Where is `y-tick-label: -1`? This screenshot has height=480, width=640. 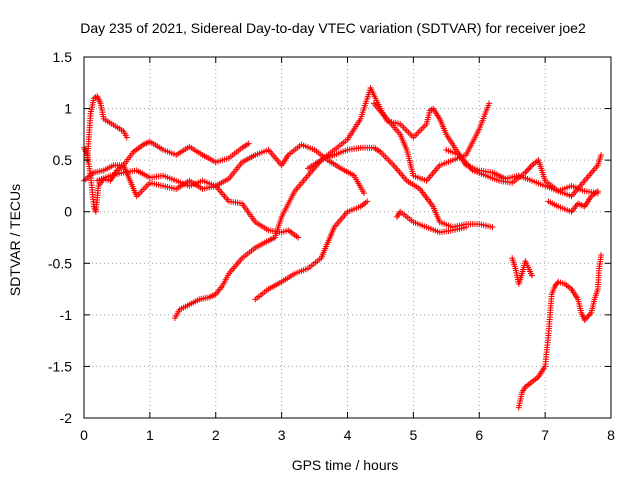 y-tick-label: -1 is located at coordinates (66, 315).